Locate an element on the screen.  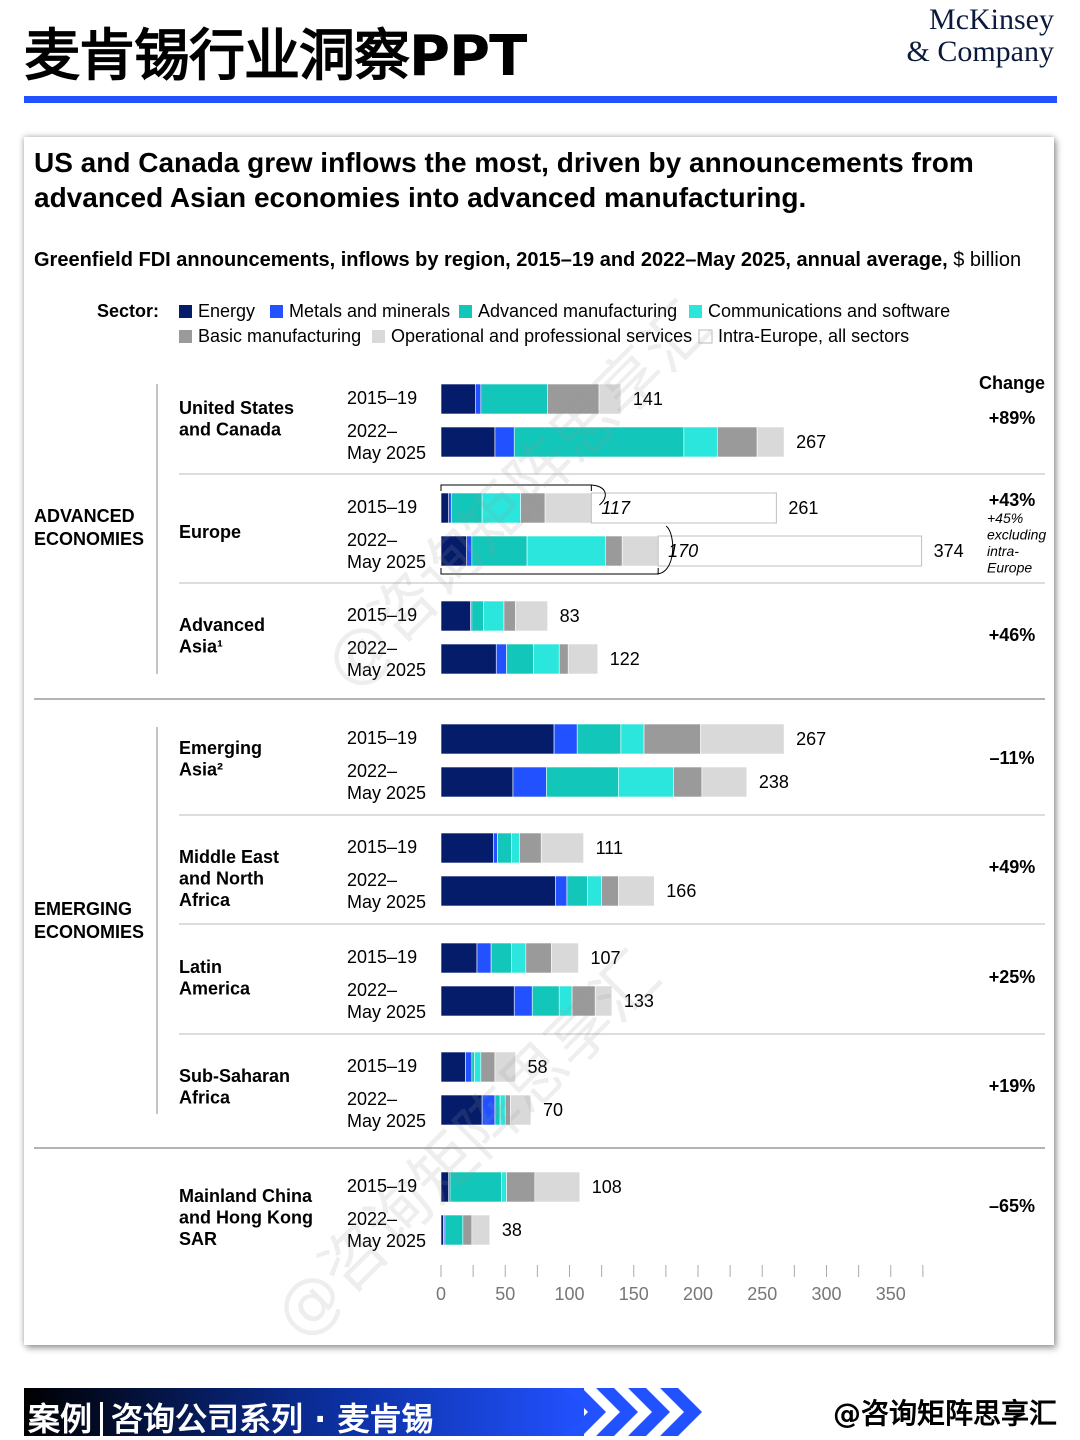
brand-line-2: & Company is located at coordinates (980, 51).